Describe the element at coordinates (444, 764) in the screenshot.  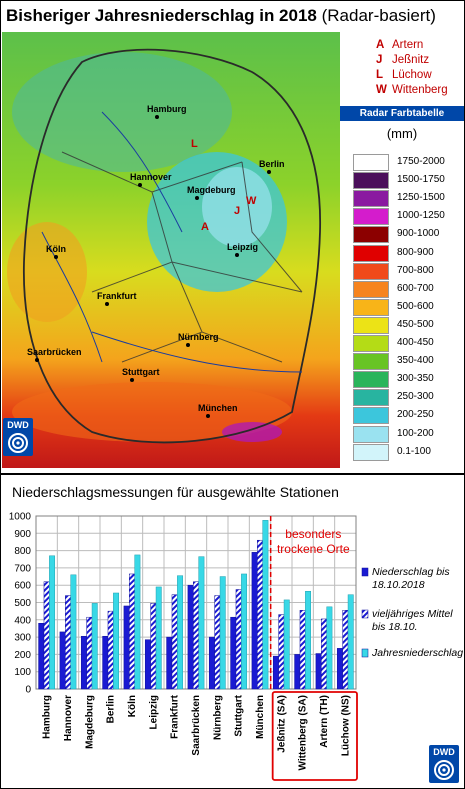
I see `dwd-logo-bottom: DWD` at that location.